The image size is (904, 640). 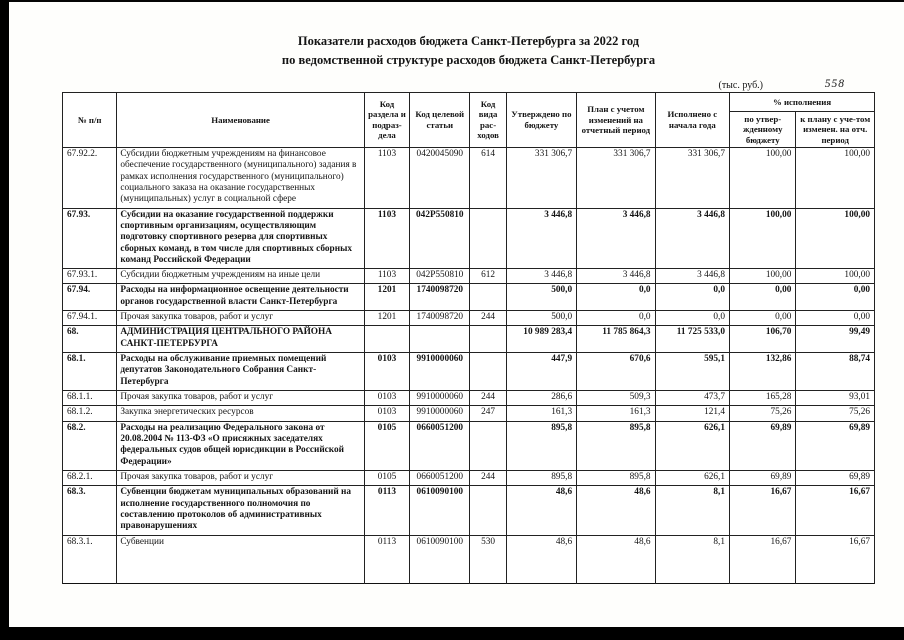 I want to click on scan-edge-top, so click(x=452, y=1).